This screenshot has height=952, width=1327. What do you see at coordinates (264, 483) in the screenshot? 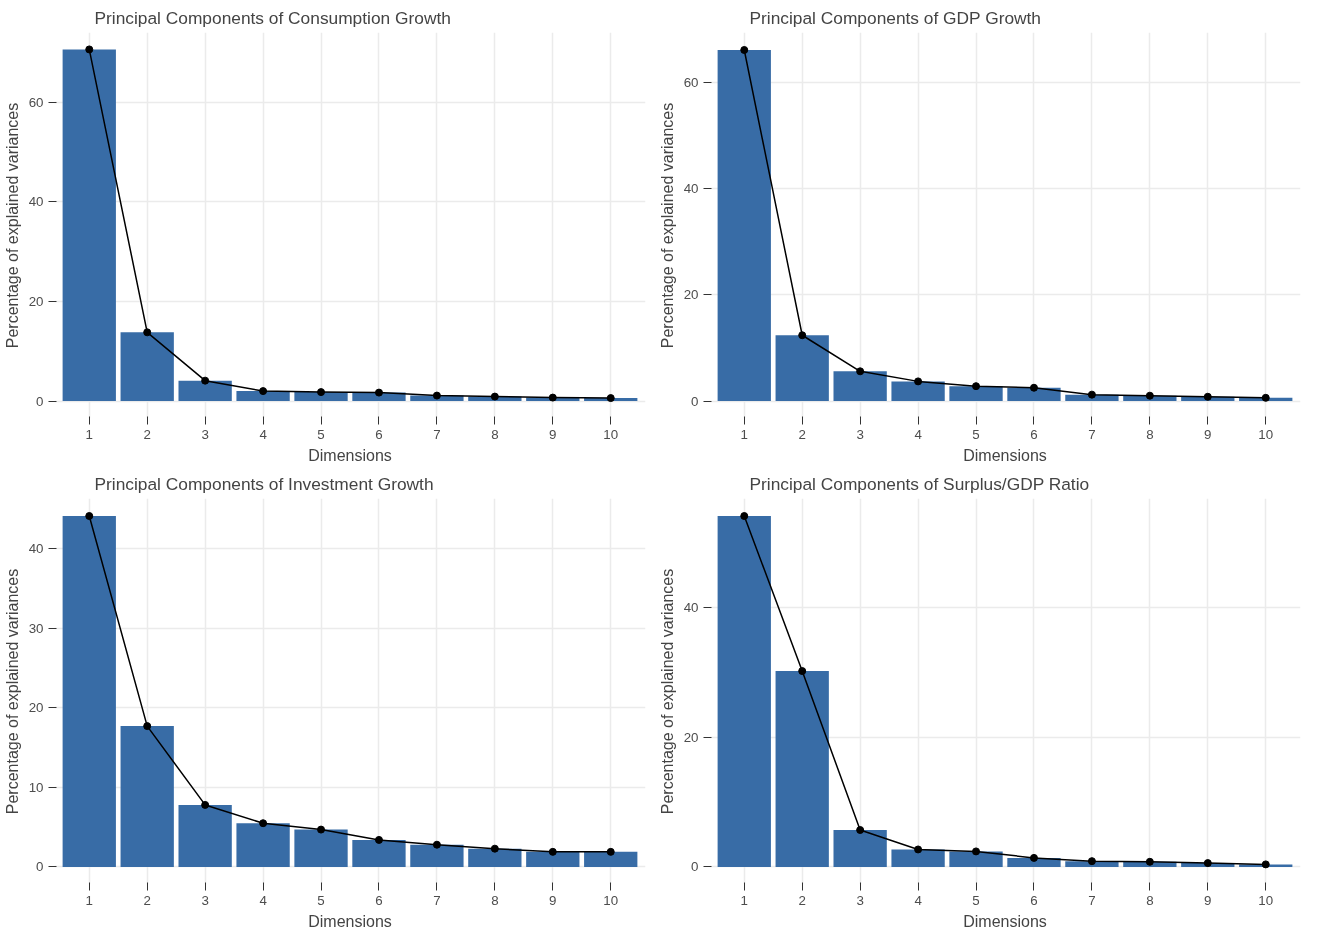
I see `chart-title: Principal Components of Investment Growth` at bounding box center [264, 483].